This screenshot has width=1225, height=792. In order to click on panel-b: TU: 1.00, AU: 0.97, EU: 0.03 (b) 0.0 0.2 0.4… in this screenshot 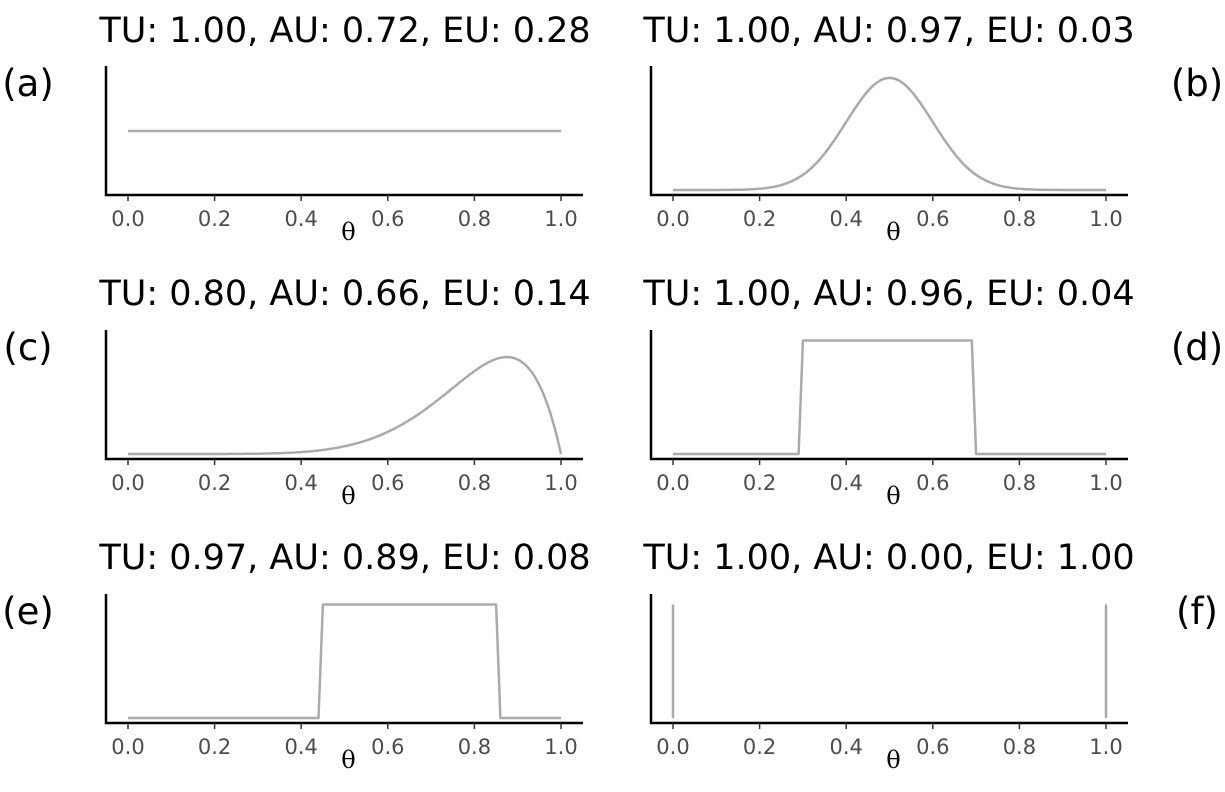, I will do `click(932, 128)`.